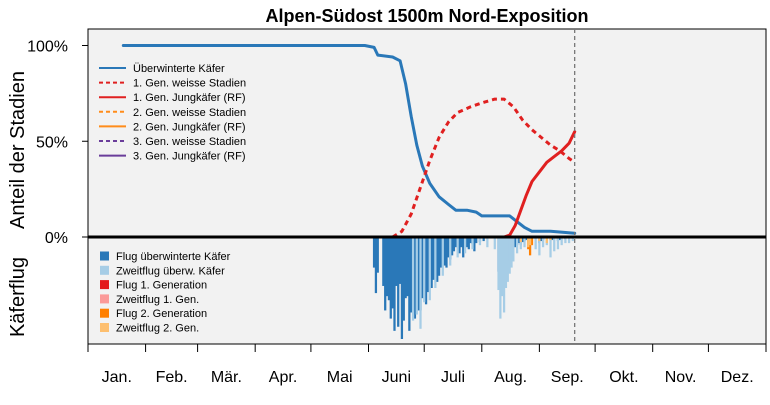  What do you see at coordinates (56, 238) in the screenshot?
I see `y-tick-label: 0%` at bounding box center [56, 238].